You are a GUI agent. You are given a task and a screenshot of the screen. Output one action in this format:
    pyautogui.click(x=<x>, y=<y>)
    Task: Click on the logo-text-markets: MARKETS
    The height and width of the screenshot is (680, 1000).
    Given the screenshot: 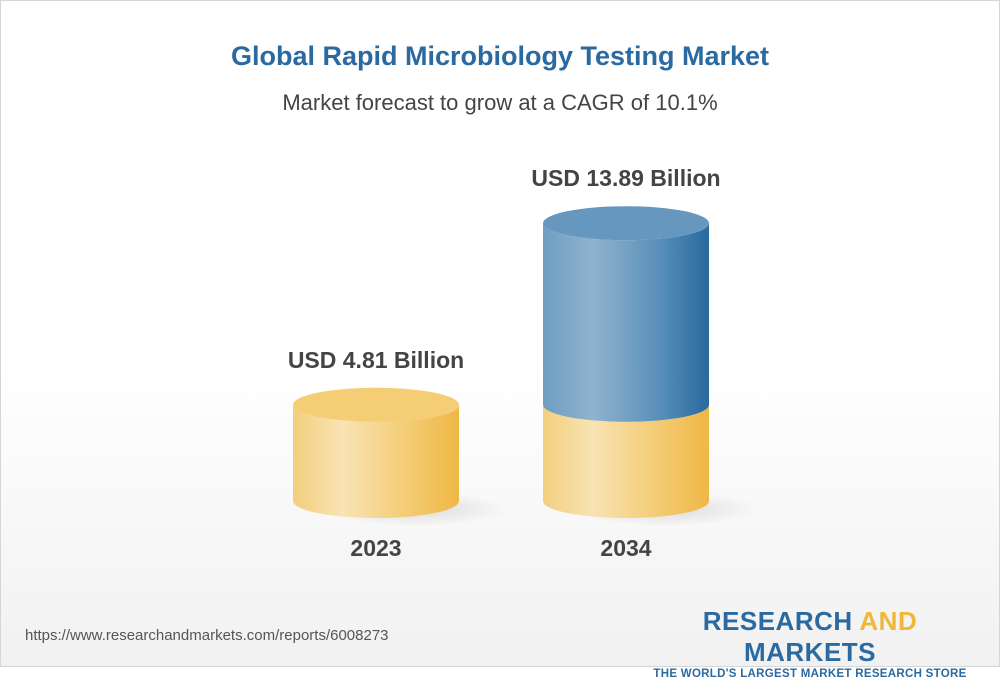 What is the action you would take?
    pyautogui.click(x=810, y=652)
    